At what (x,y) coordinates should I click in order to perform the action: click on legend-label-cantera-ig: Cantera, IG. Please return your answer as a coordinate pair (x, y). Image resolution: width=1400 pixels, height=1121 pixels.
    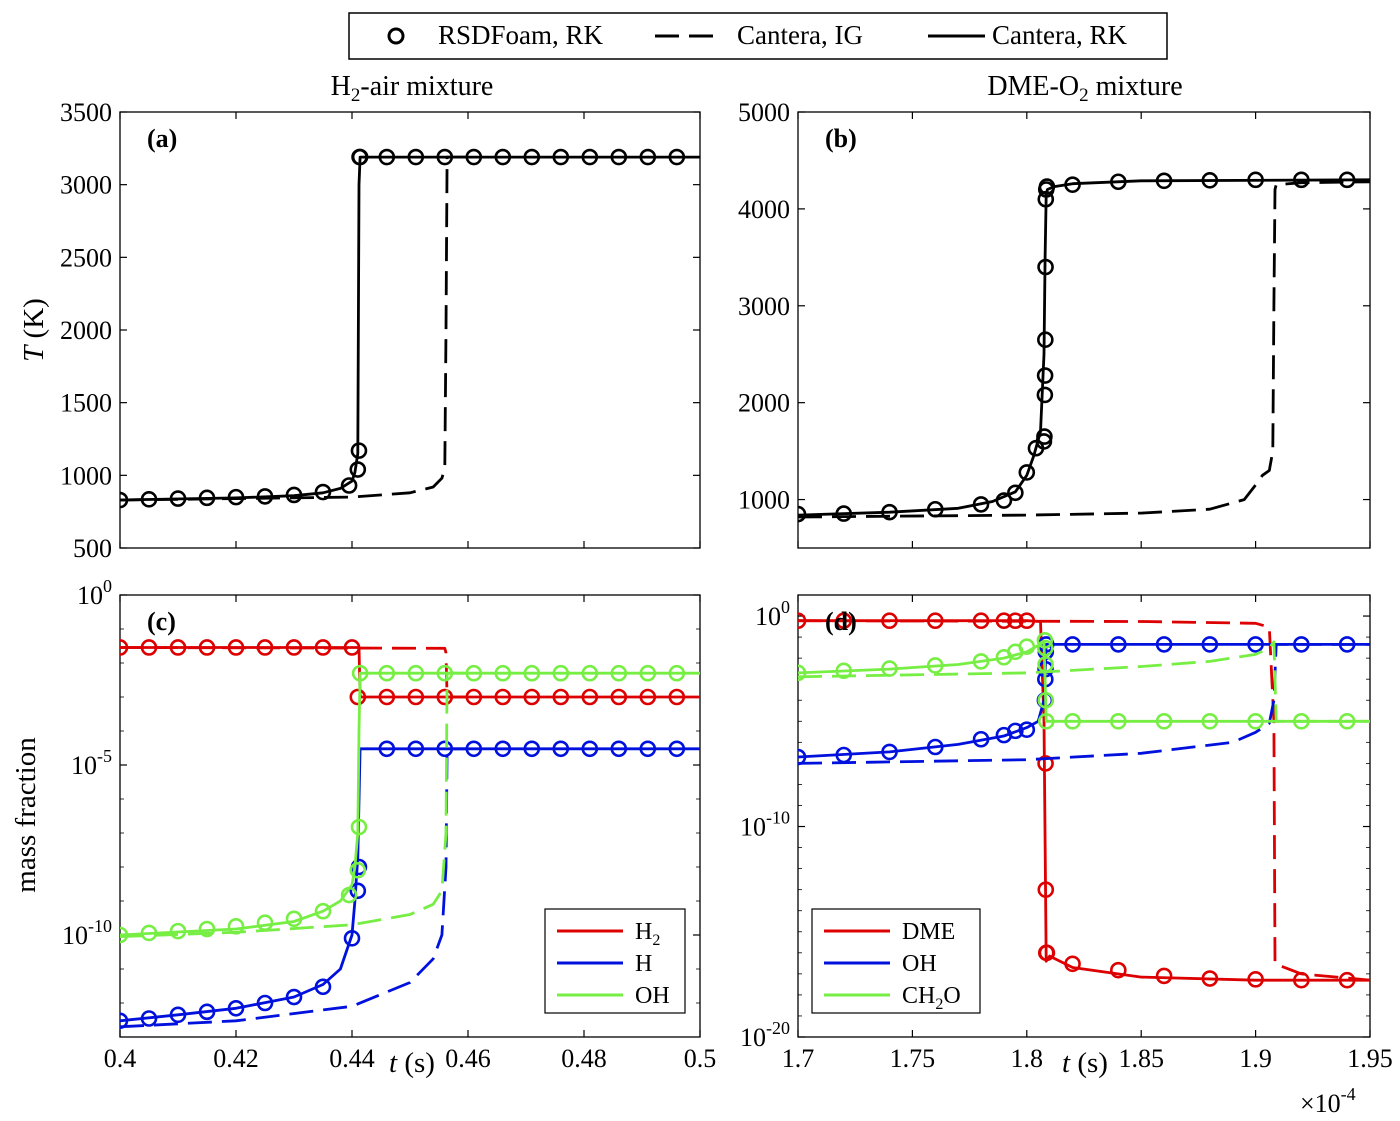
    Looking at the image, I should click on (800, 35).